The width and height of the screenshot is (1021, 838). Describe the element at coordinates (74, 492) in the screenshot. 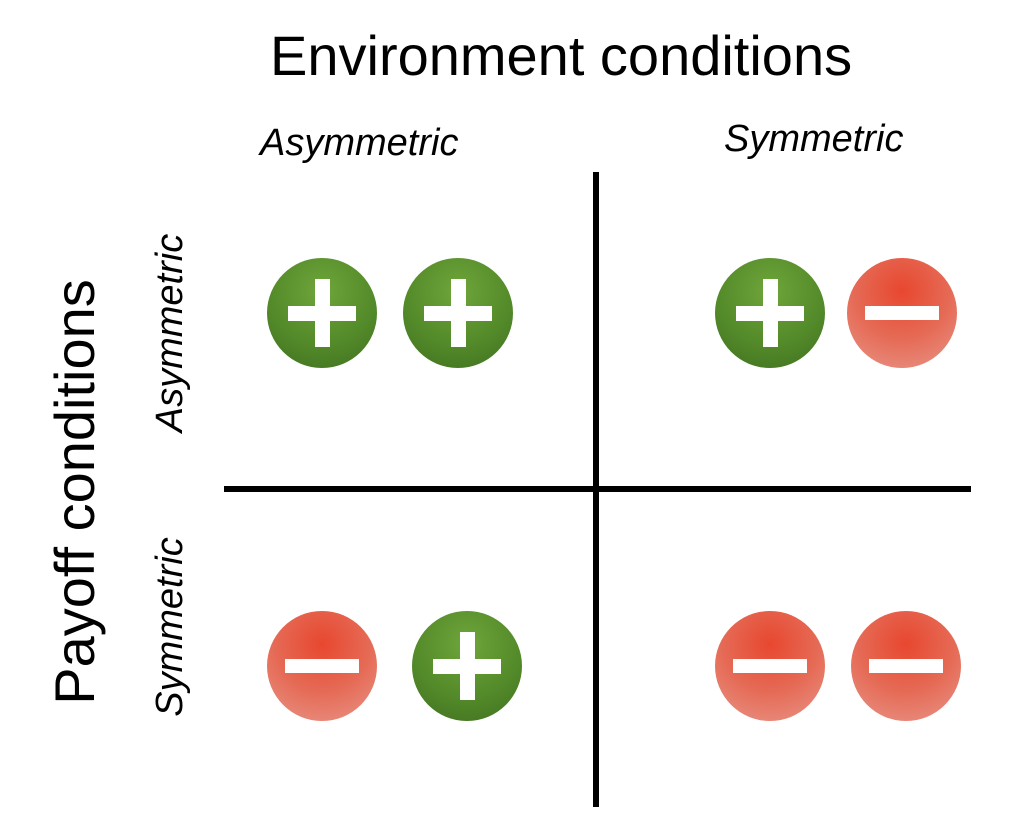

I see `payoff-axis-title: Payoff conditions` at that location.